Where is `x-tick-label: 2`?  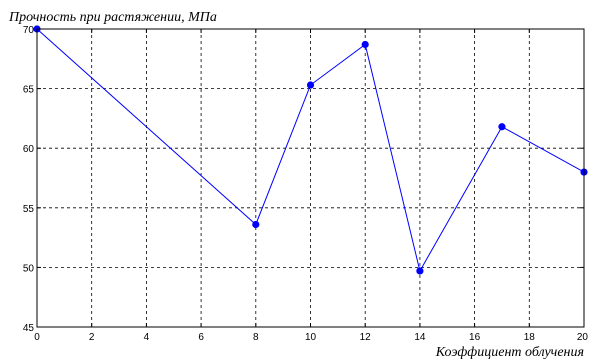
x-tick-label: 2 is located at coordinates (92, 337).